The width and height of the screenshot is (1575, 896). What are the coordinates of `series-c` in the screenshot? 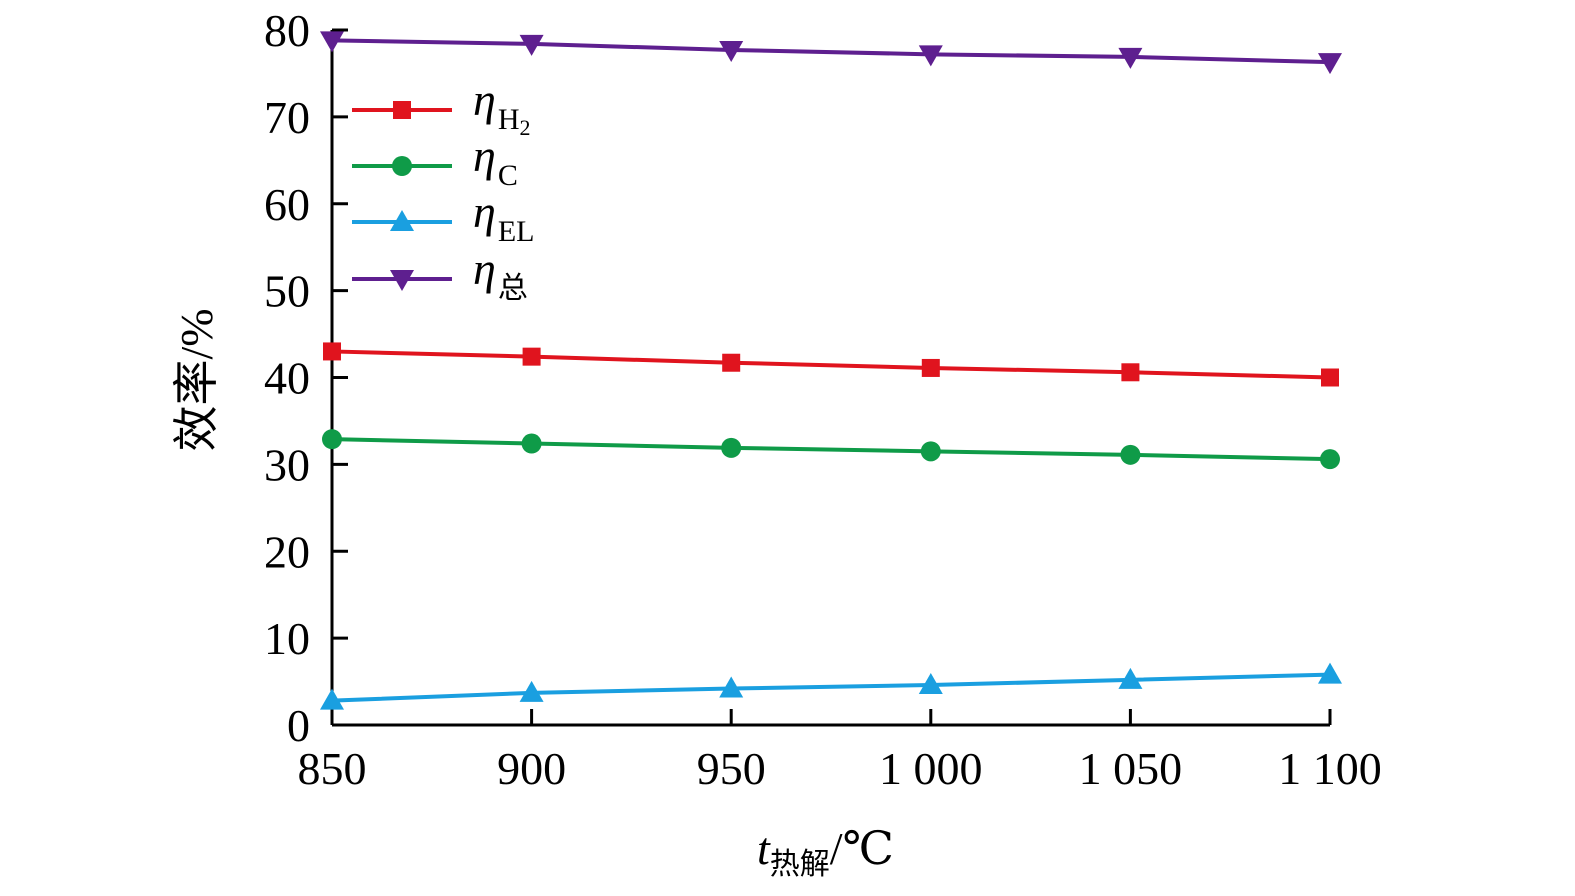 It's located at (831, 449).